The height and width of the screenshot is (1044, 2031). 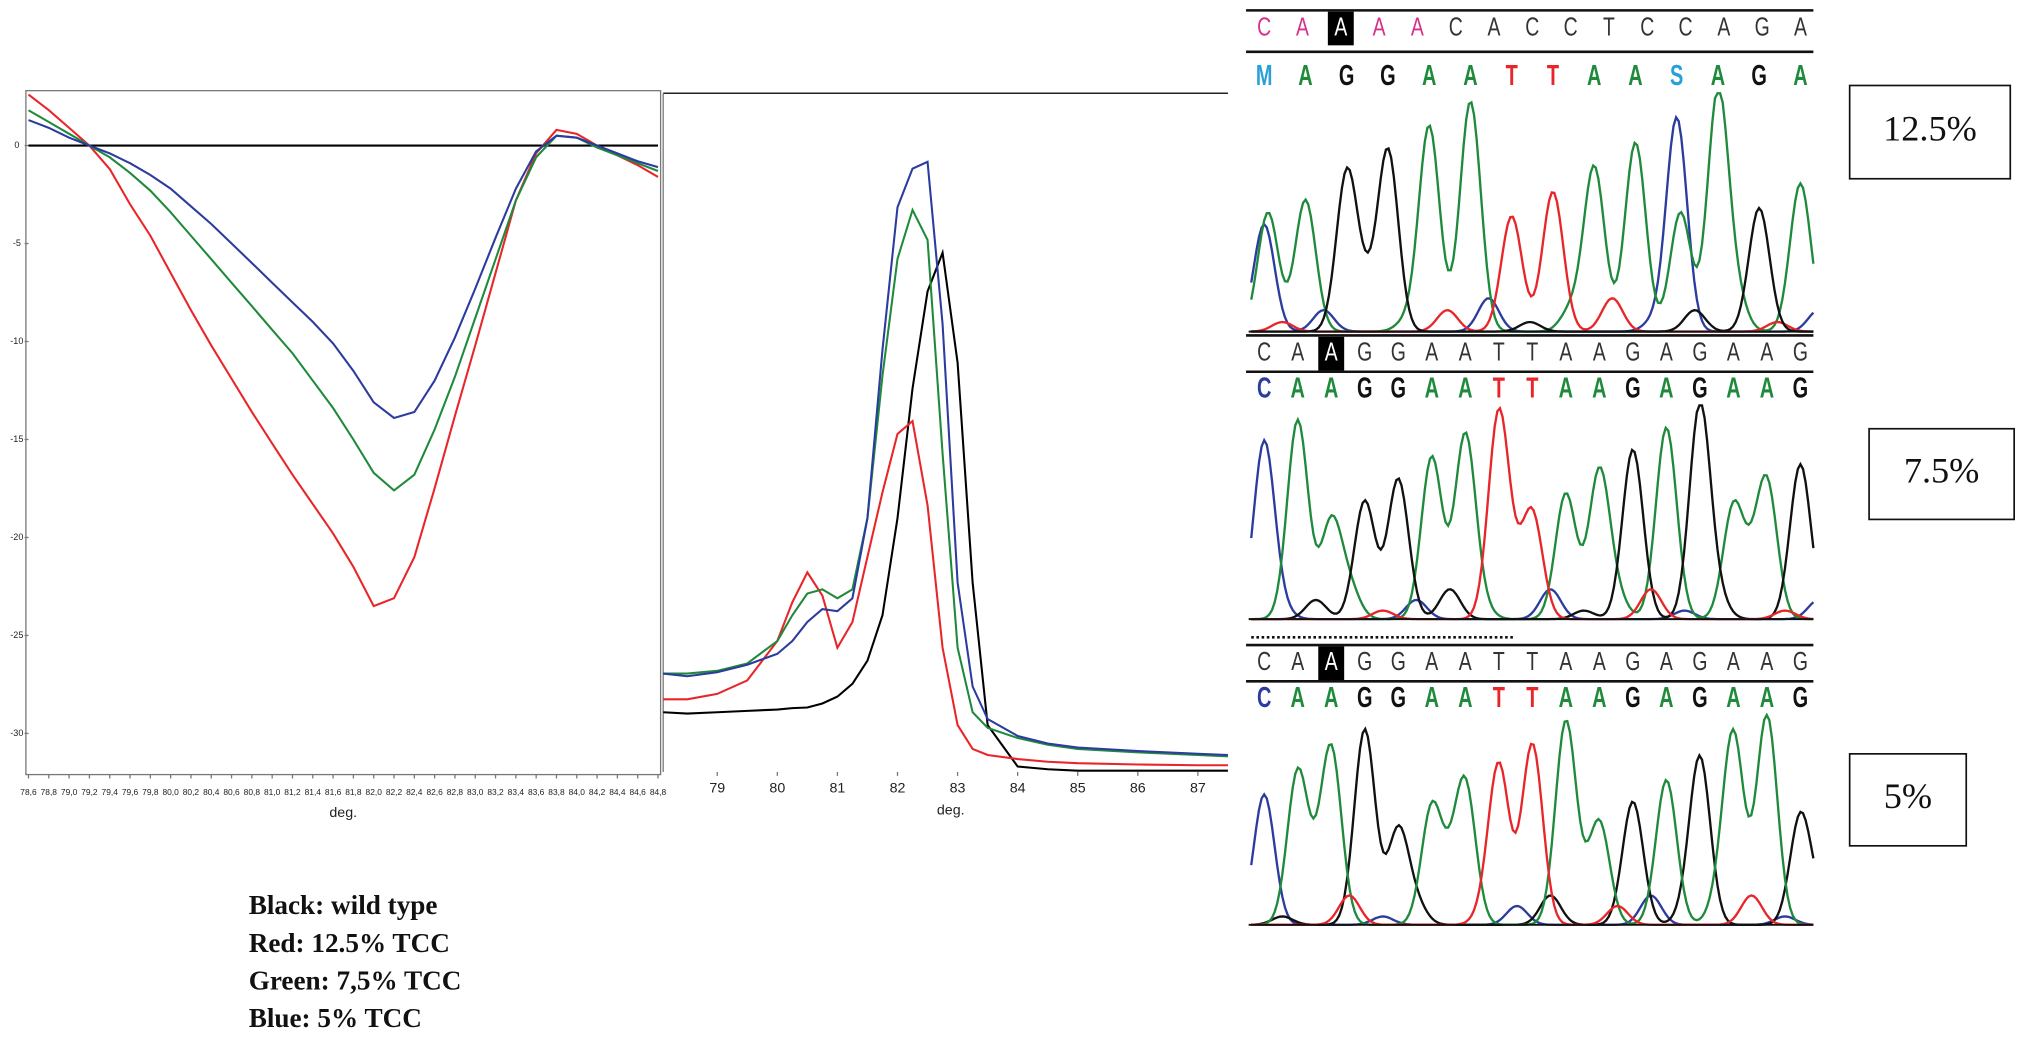 What do you see at coordinates (16, 341) in the screenshot?
I see `y-tick-label: -10` at bounding box center [16, 341].